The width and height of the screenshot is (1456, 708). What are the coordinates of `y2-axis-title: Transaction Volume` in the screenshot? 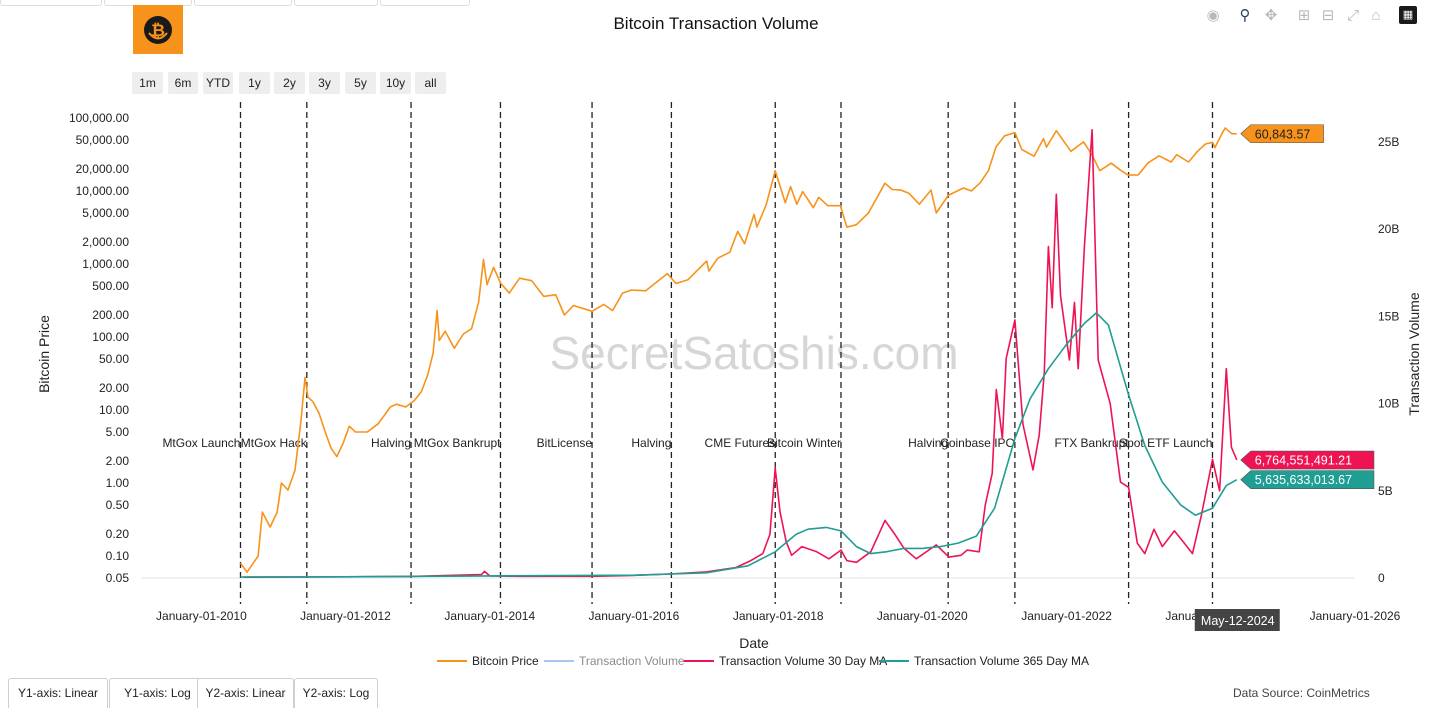 It's located at (1414, 353).